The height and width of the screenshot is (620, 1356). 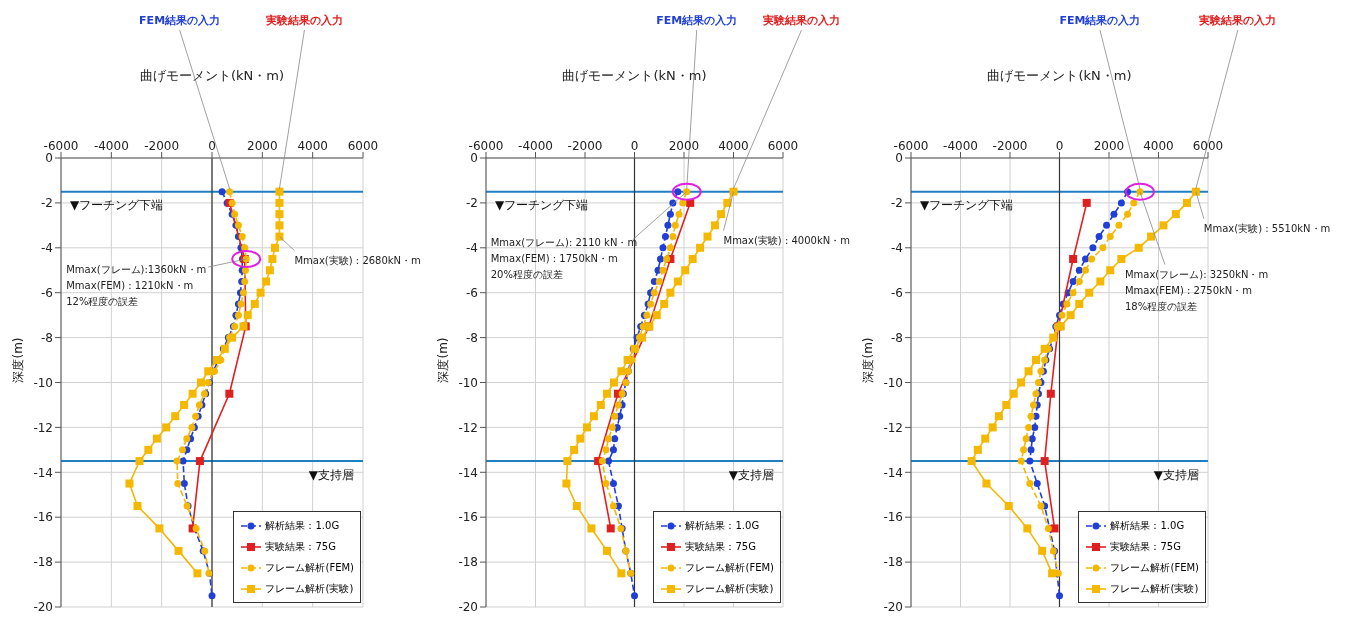 What do you see at coordinates (136, 286) in the screenshot?
I see `annotation: Mmax(フレーム):1360kN・m Mmax(FEM) : 1210kN・m 12%程度の誤差` at bounding box center [136, 286].